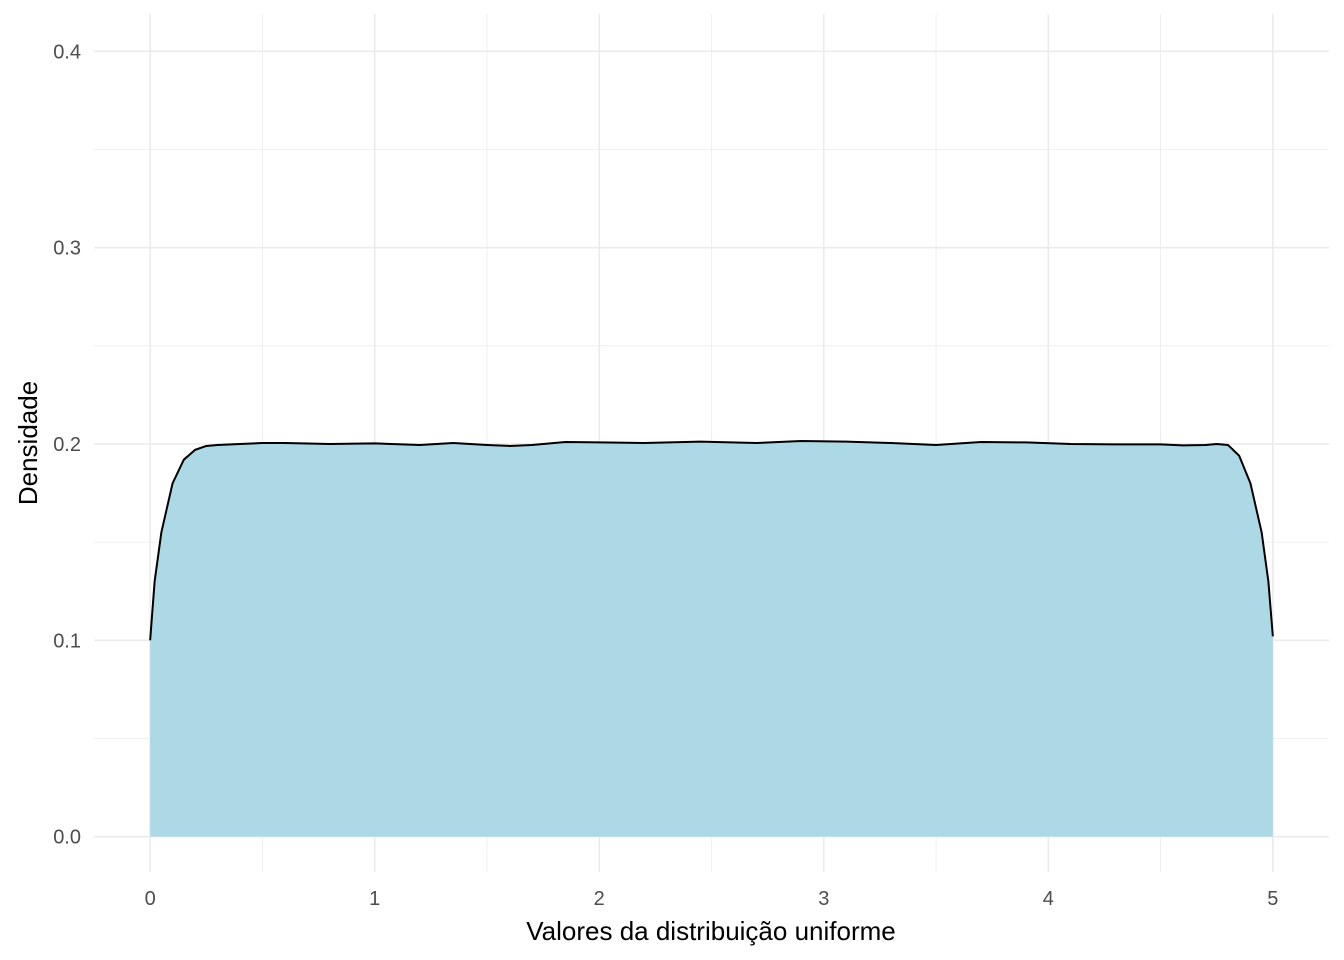  Describe the element at coordinates (823, 899) in the screenshot. I see `x-tick-label: 3` at that location.